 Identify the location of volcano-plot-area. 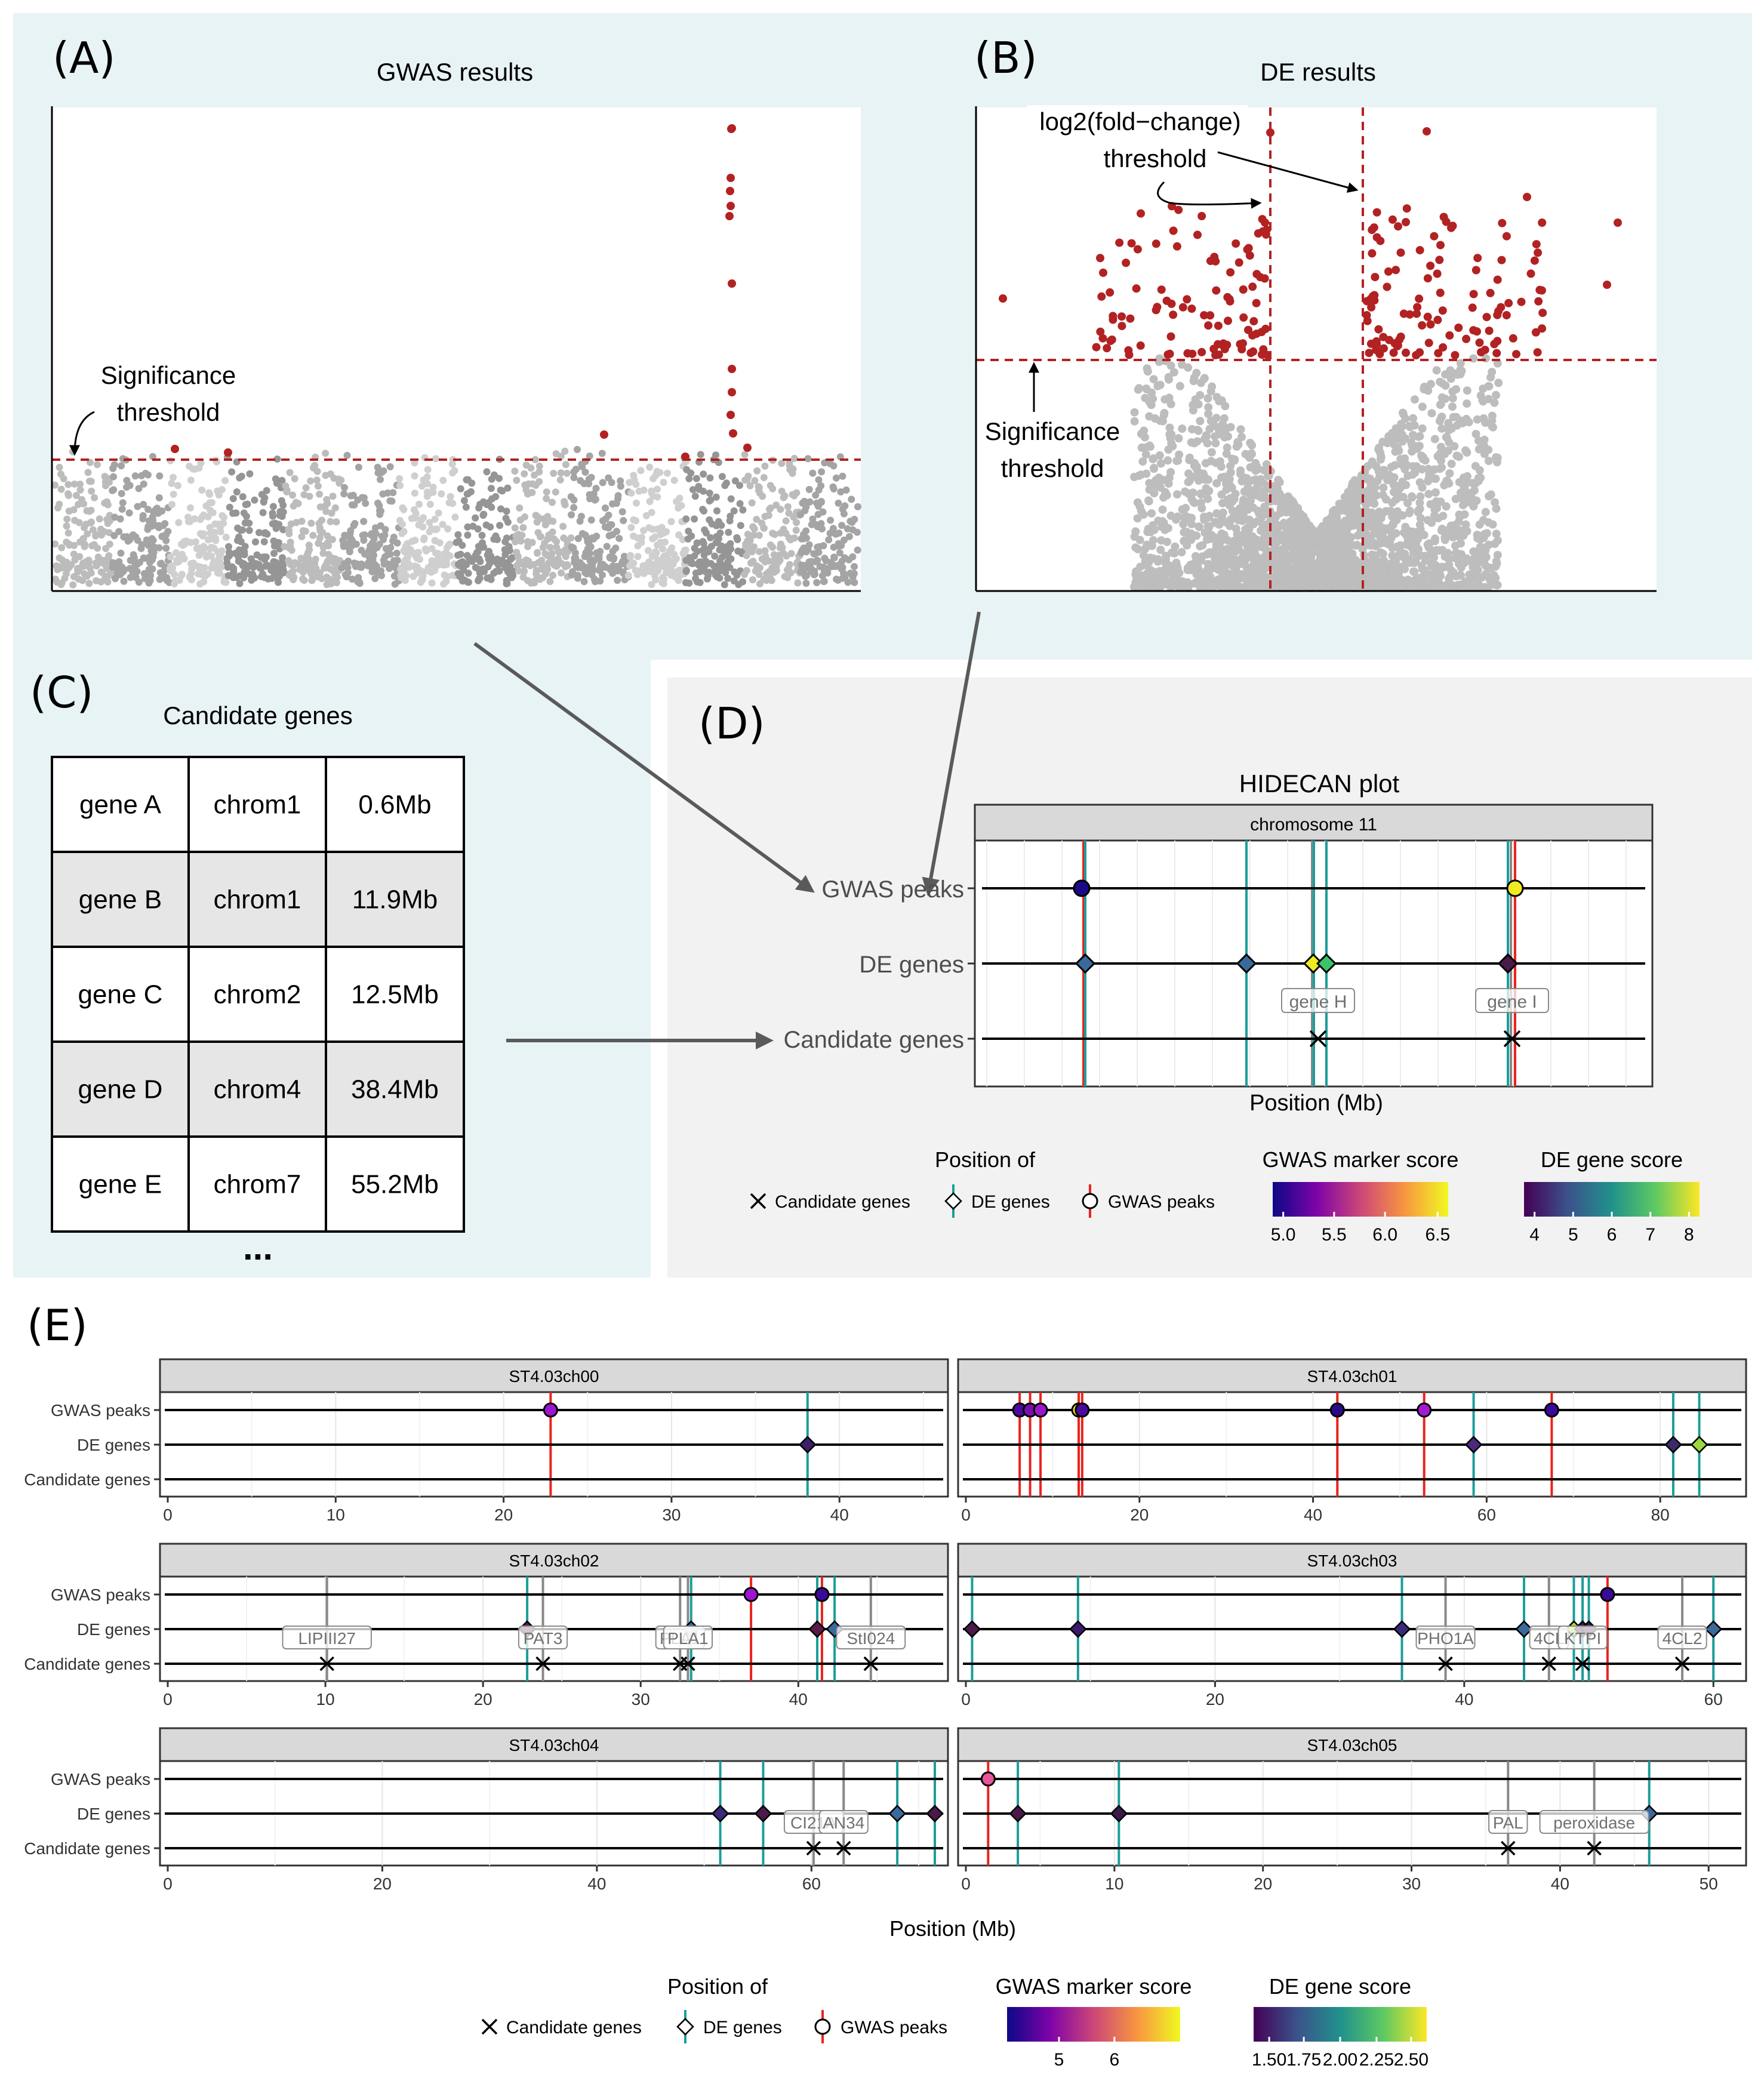
(1316, 349).